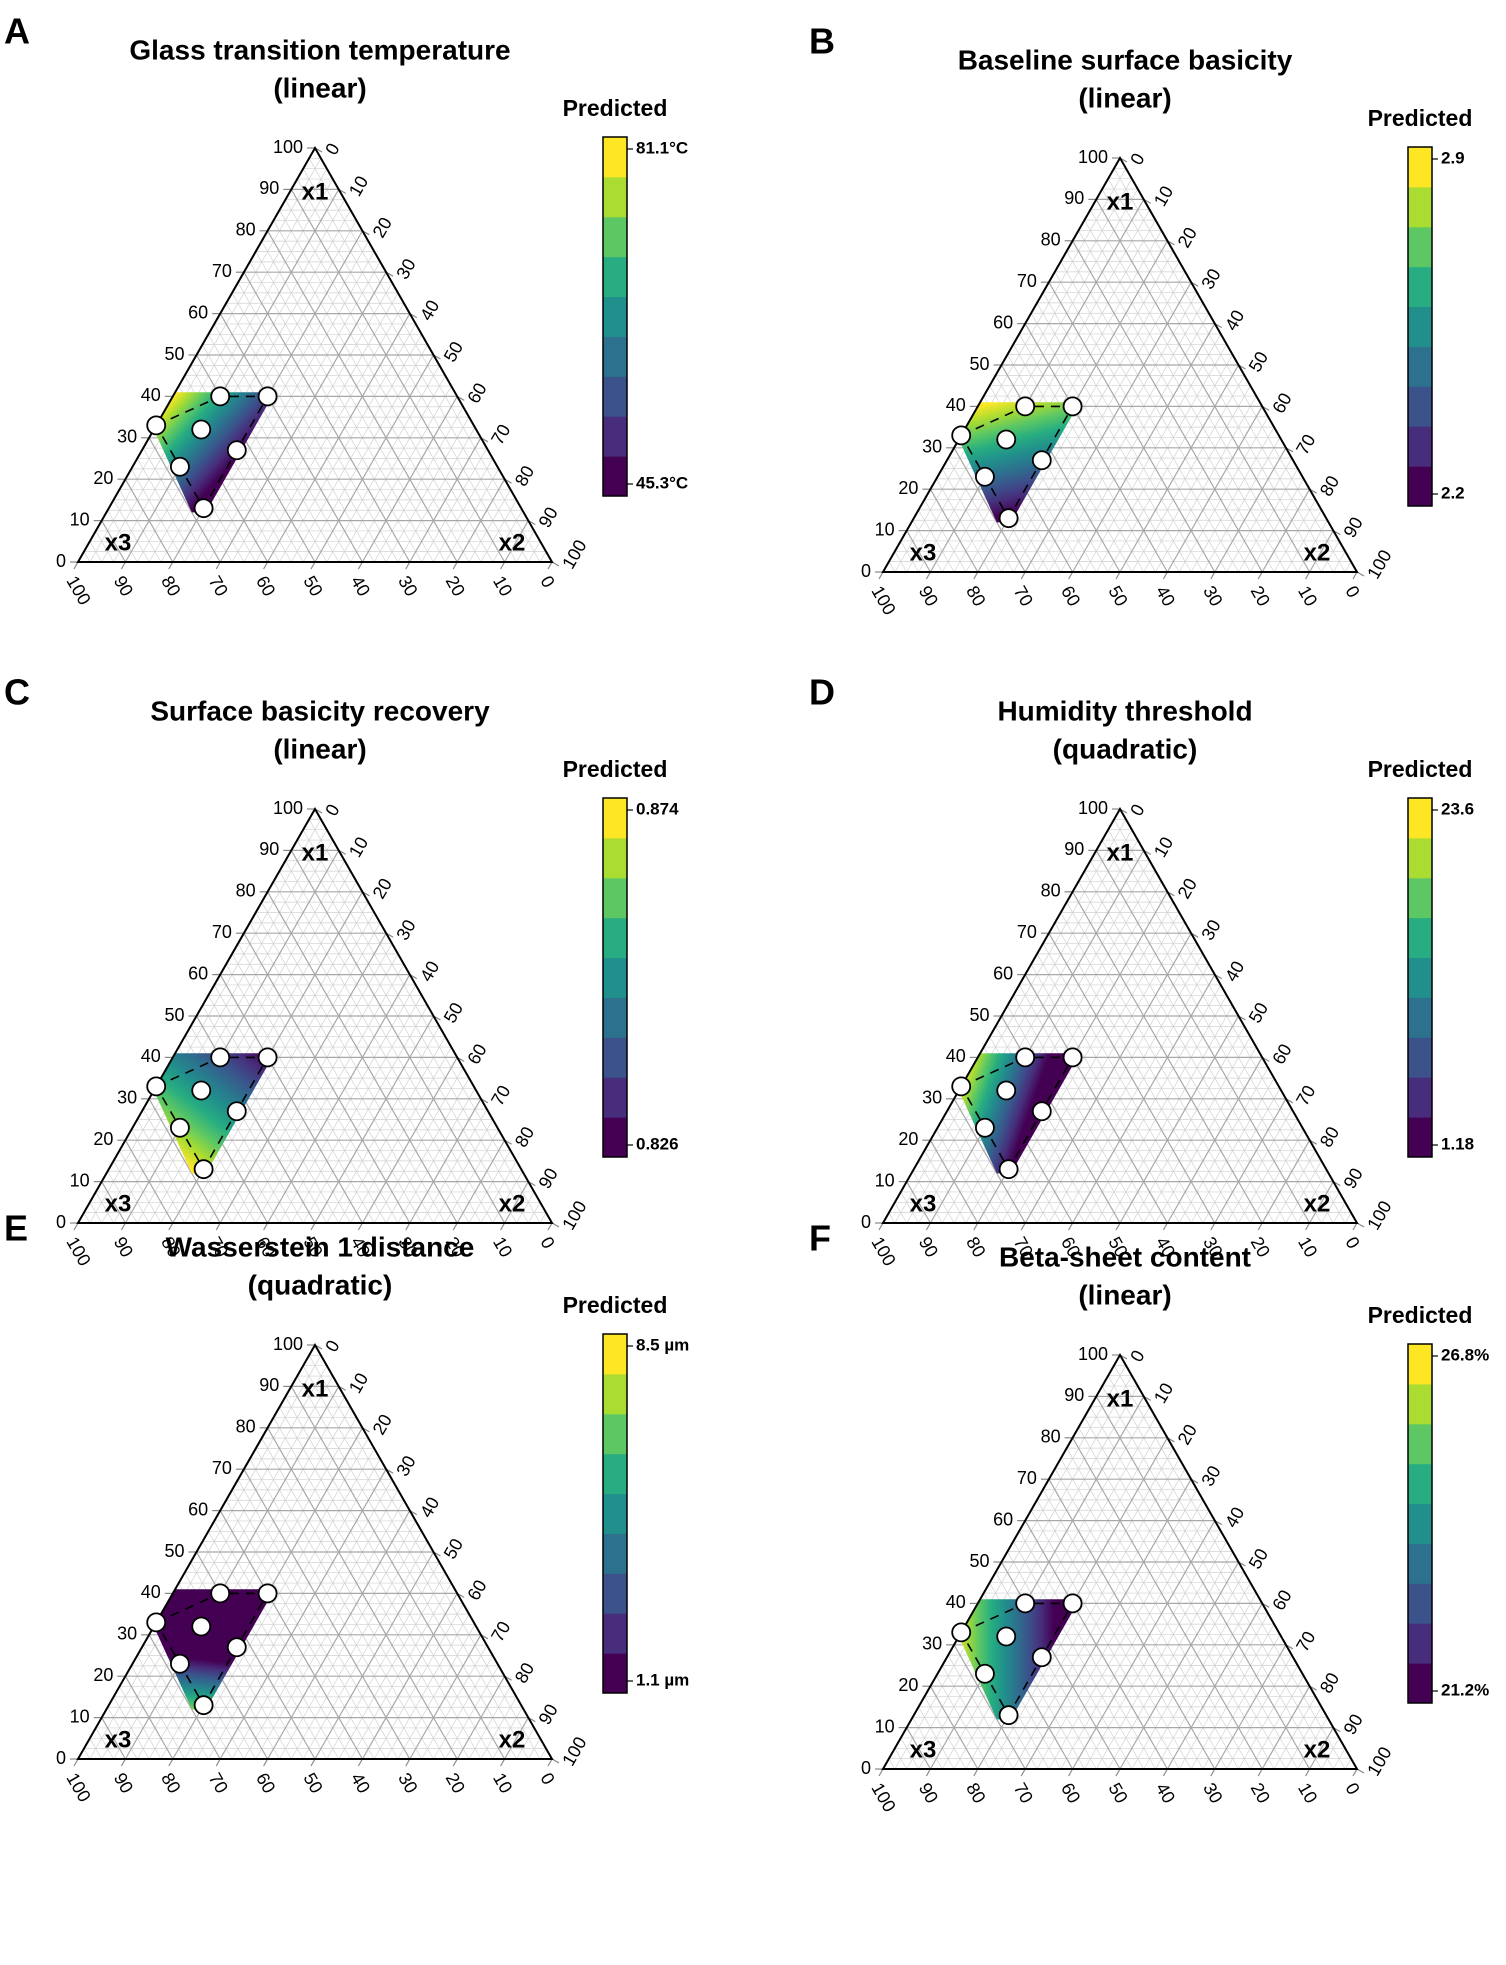 Image resolution: width=1506 pixels, height=1965 pixels. What do you see at coordinates (212, 452) in the screenshot?
I see `design-hull` at bounding box center [212, 452].